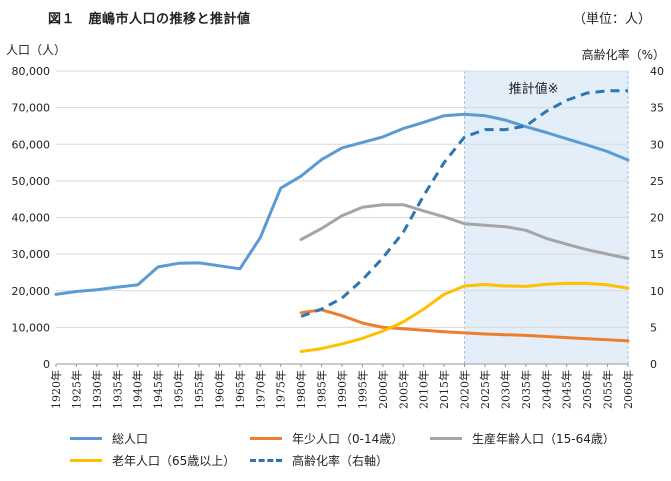 The width and height of the screenshot is (671, 481). What do you see at coordinates (31, 144) in the screenshot?
I see `y-tick-left: 60,000` at bounding box center [31, 144].